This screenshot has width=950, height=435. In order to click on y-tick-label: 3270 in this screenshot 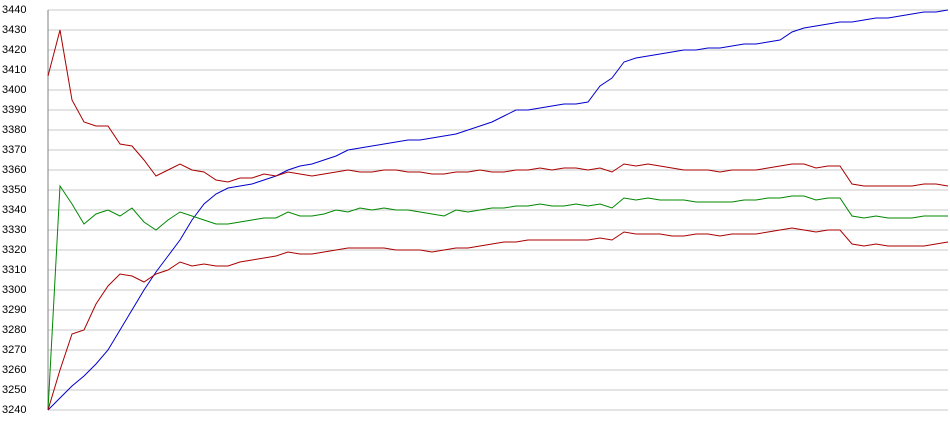, I will do `click(14, 350)`.